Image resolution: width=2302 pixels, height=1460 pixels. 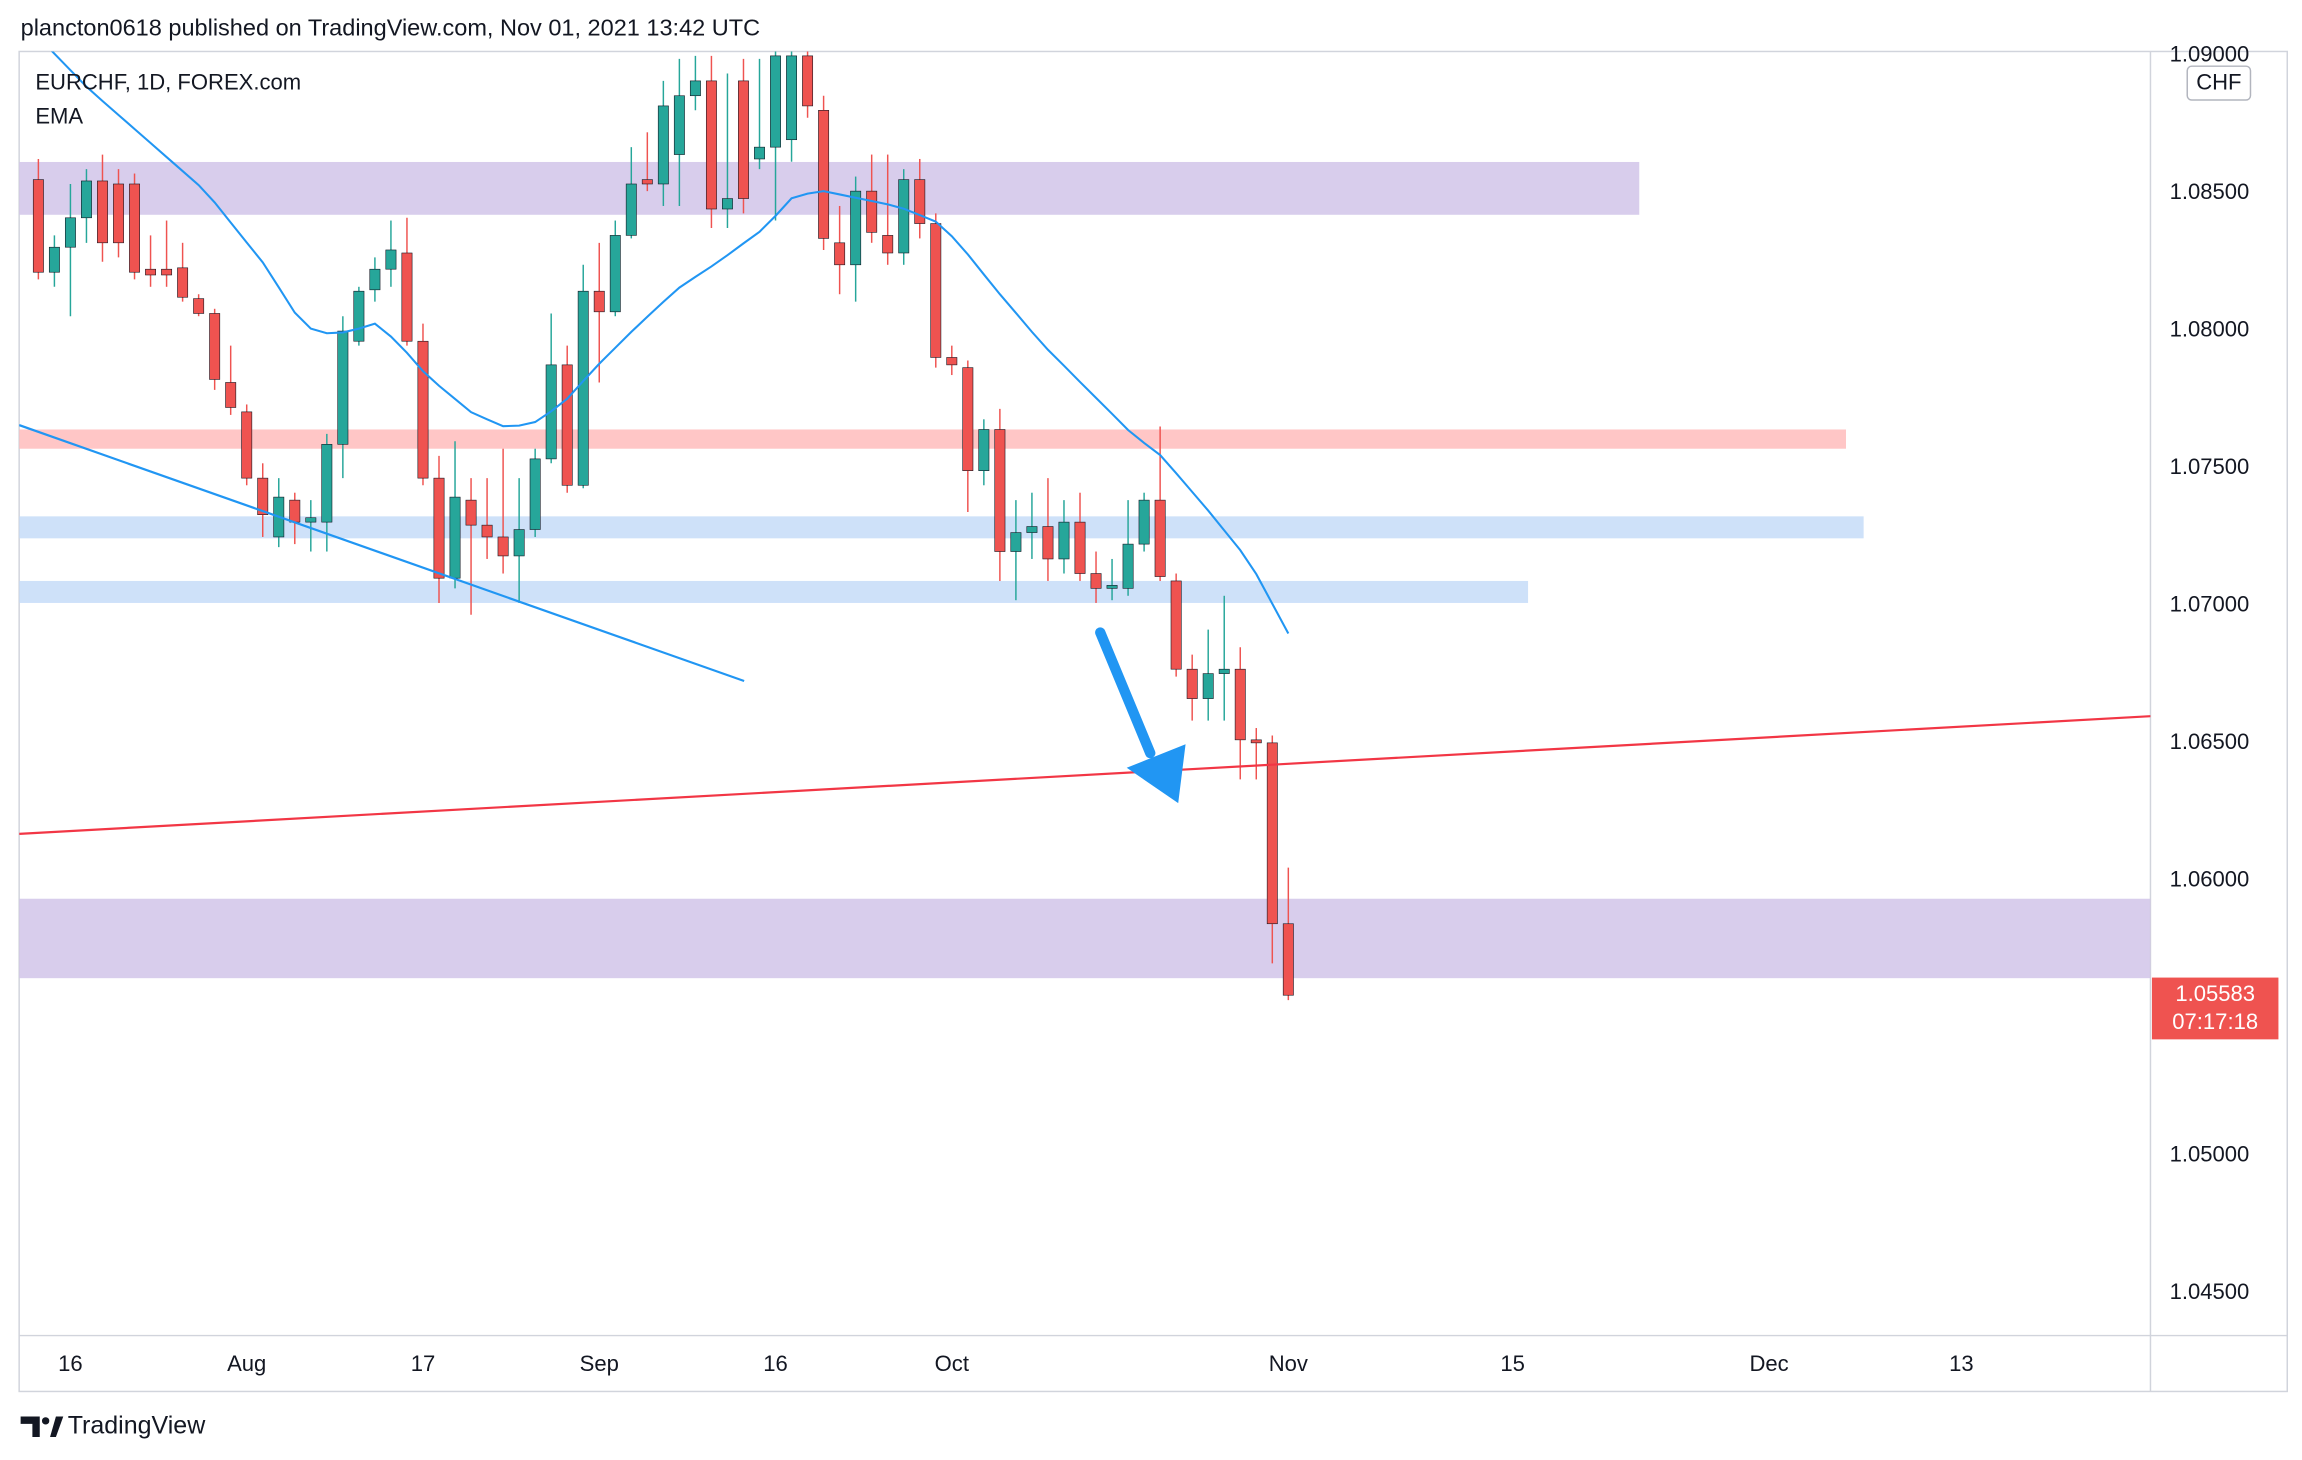 I want to click on annotation-arrow-head, so click(x=1156, y=774).